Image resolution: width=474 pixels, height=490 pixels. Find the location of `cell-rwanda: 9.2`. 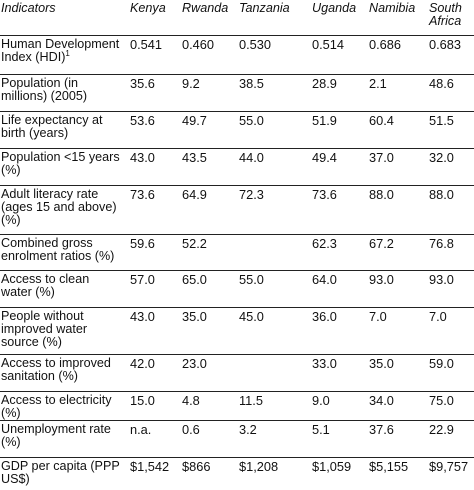

cell-rwanda: 9.2 is located at coordinates (207, 93).